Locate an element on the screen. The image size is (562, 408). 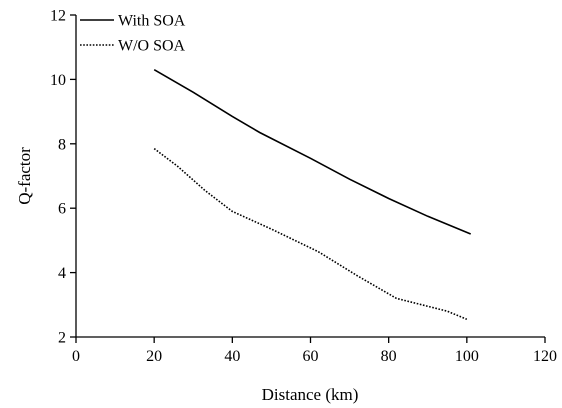
x-tick-label: 0 is located at coordinates (76, 356).